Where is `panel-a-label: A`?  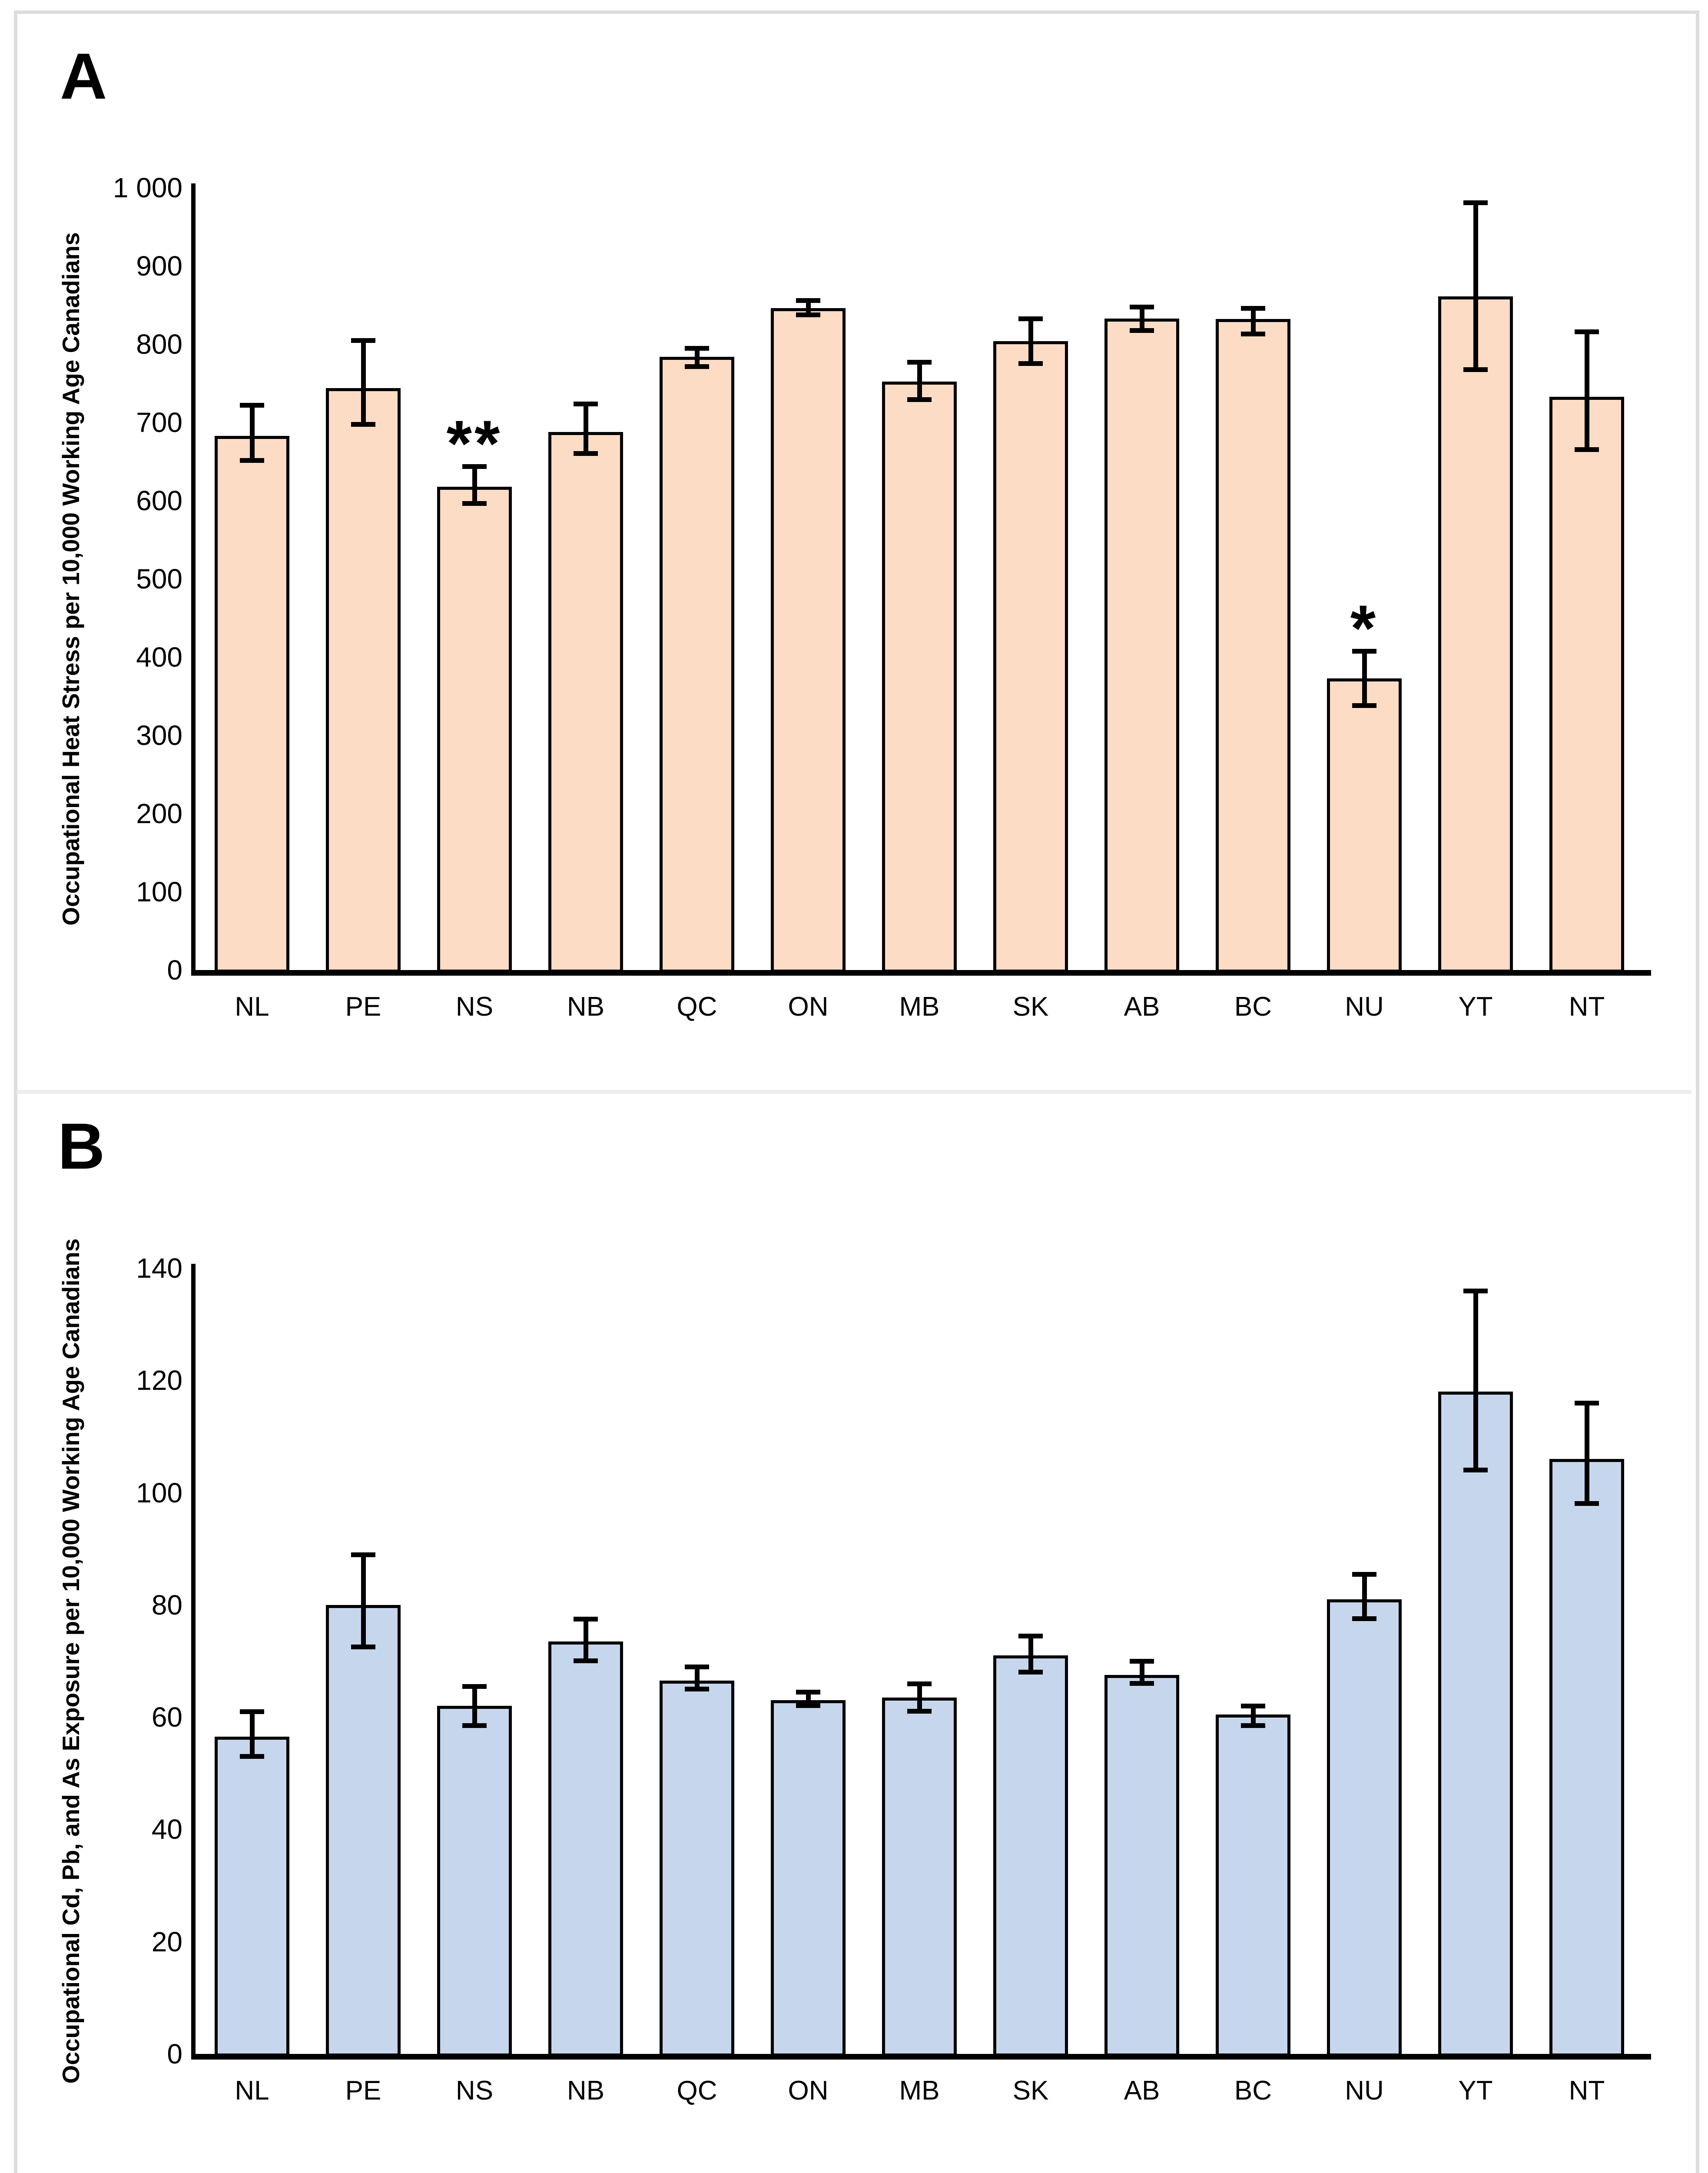 panel-a-label: A is located at coordinates (83, 76).